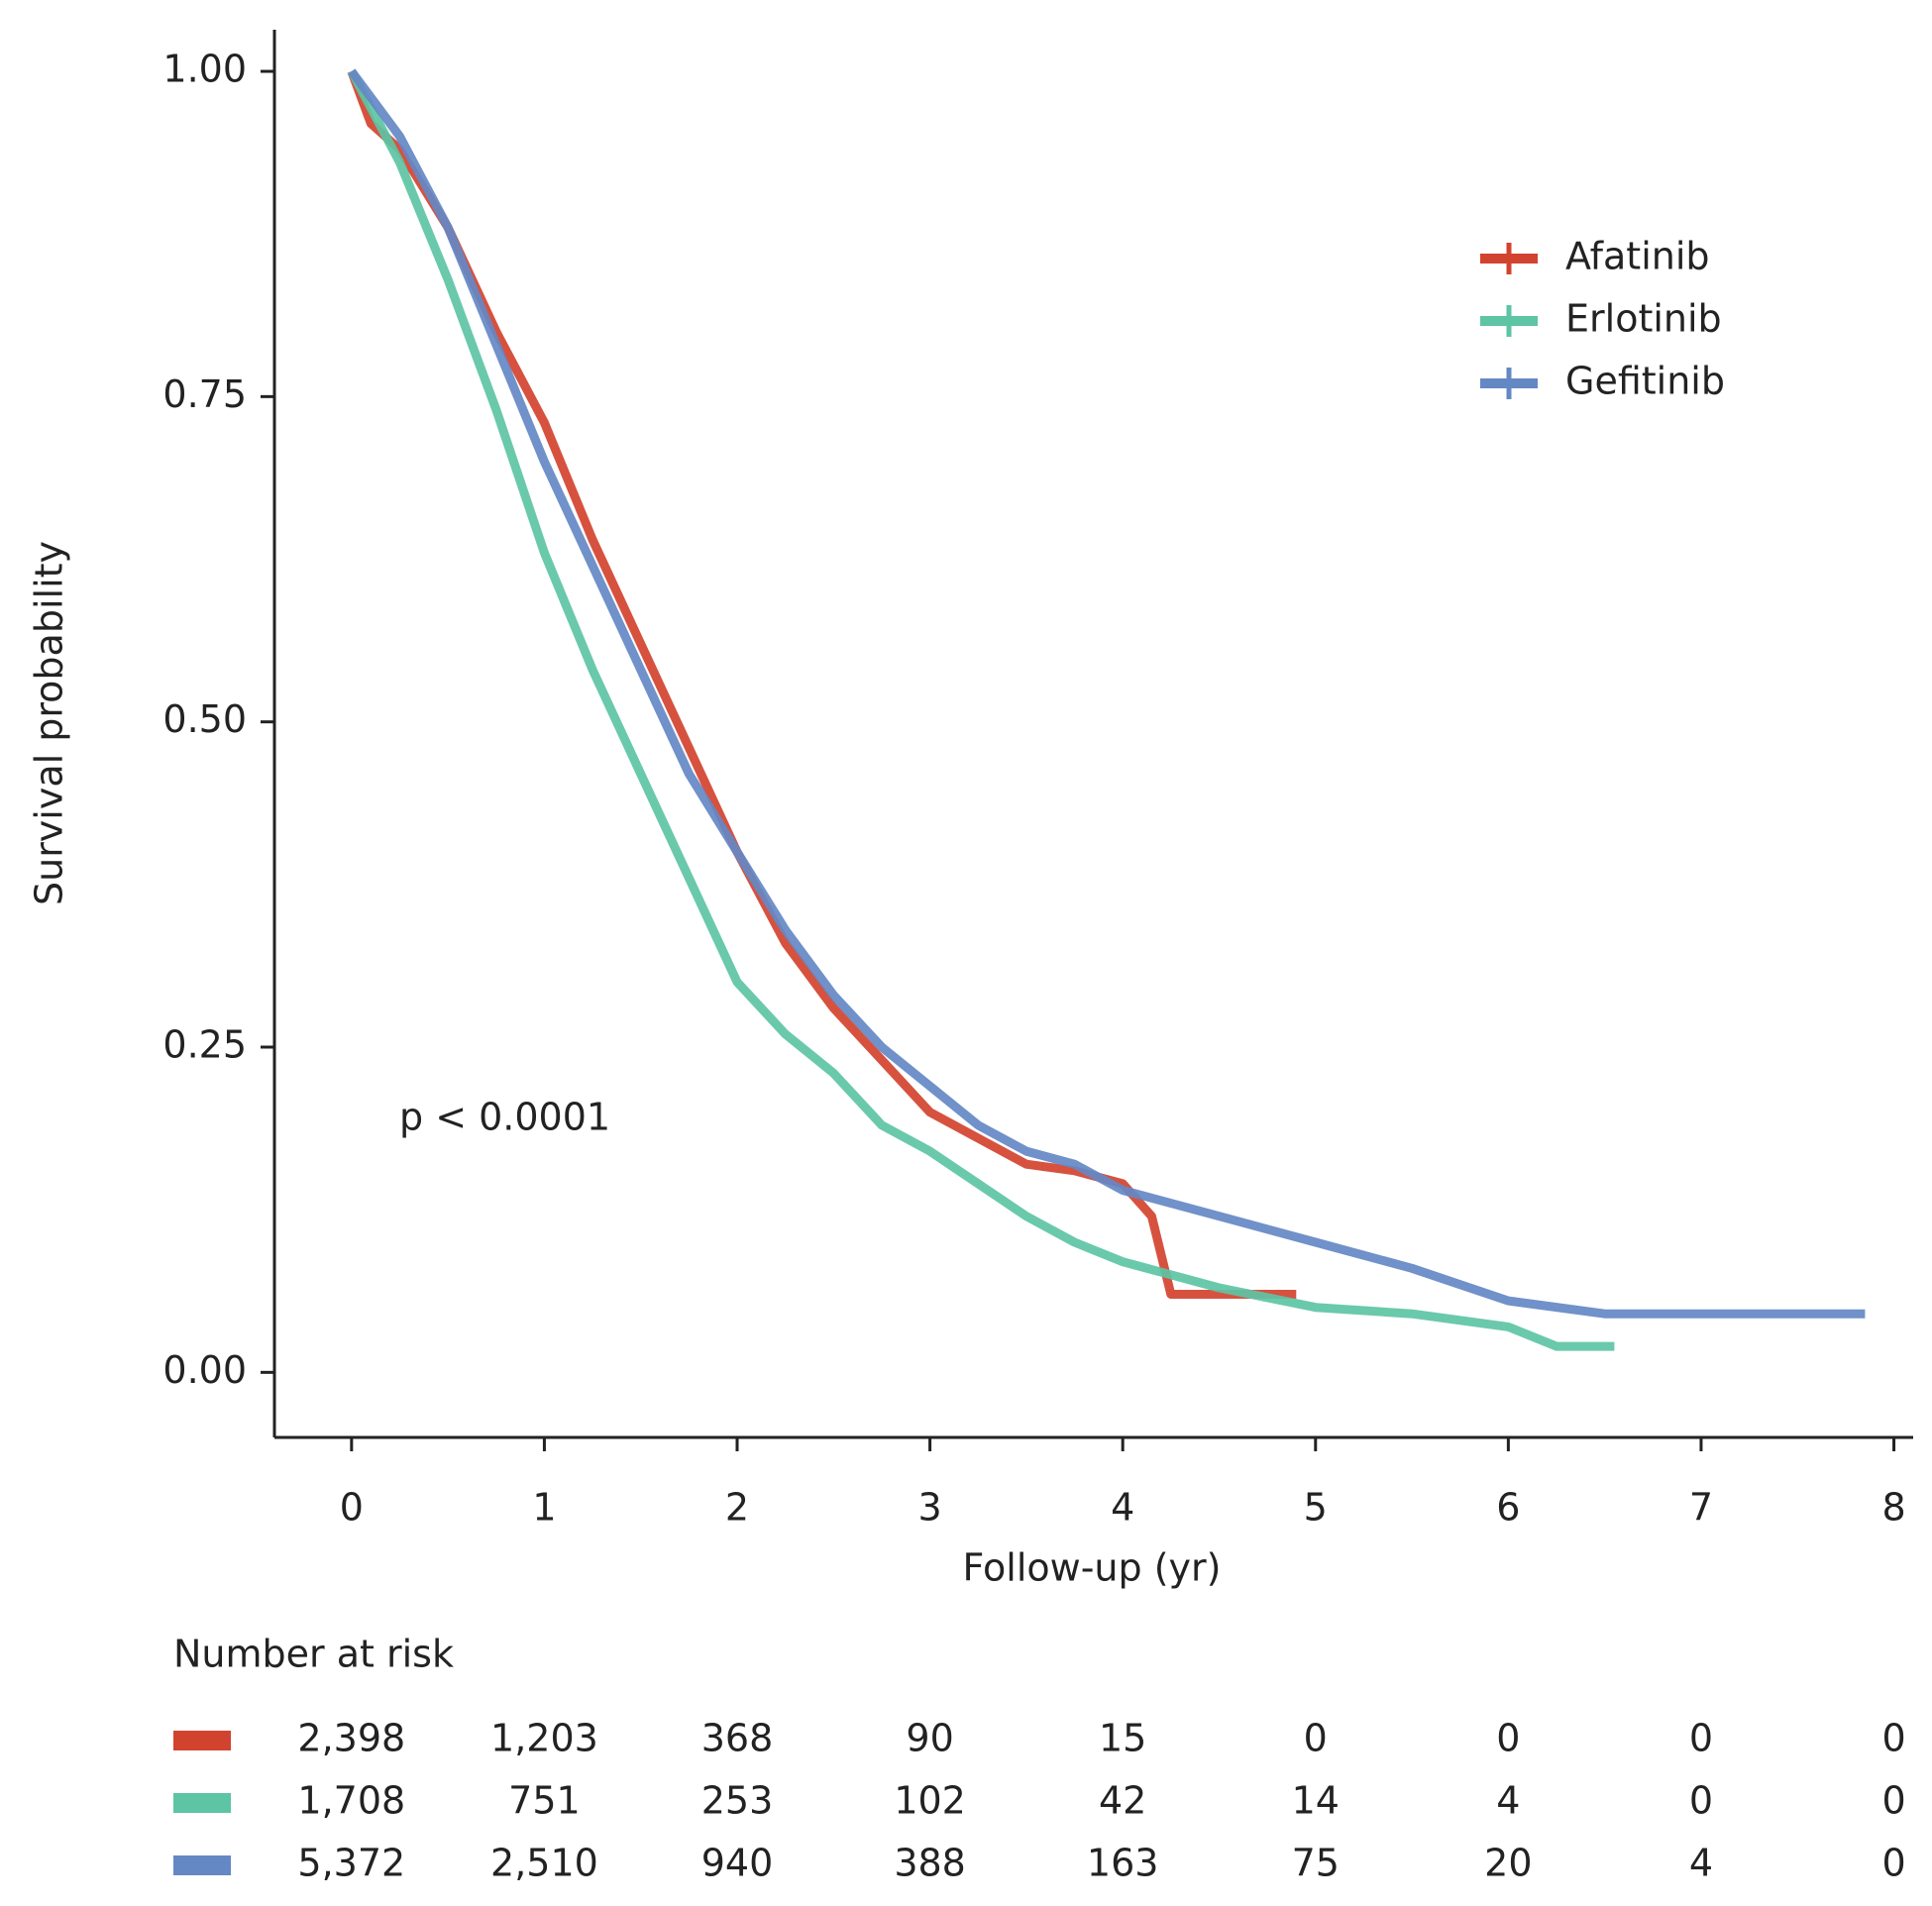 This screenshot has height=1906, width=1932. What do you see at coordinates (1316, 1801) in the screenshot?
I see `risk-count: 14` at bounding box center [1316, 1801].